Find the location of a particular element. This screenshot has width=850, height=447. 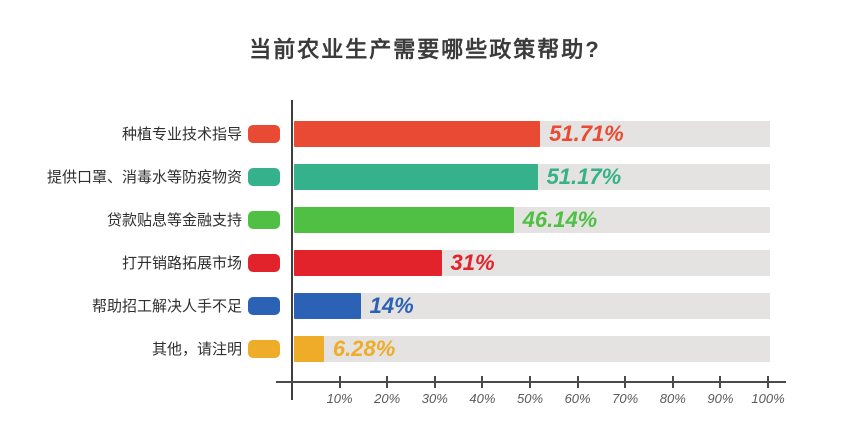

y-axis-line is located at coordinates (292, 250).